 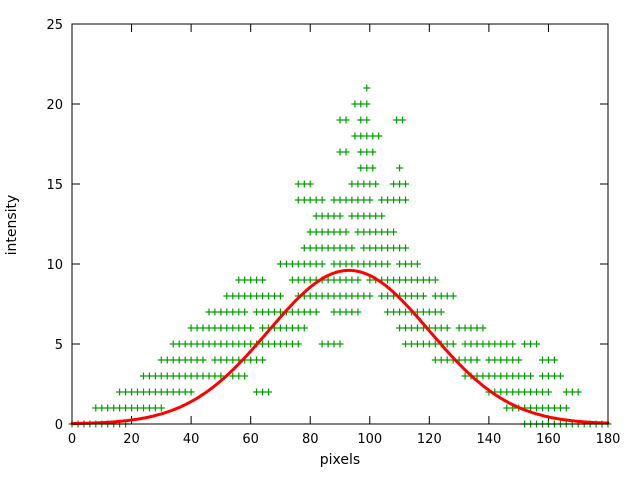 I want to click on svg-text: 80, so click(x=310, y=439).